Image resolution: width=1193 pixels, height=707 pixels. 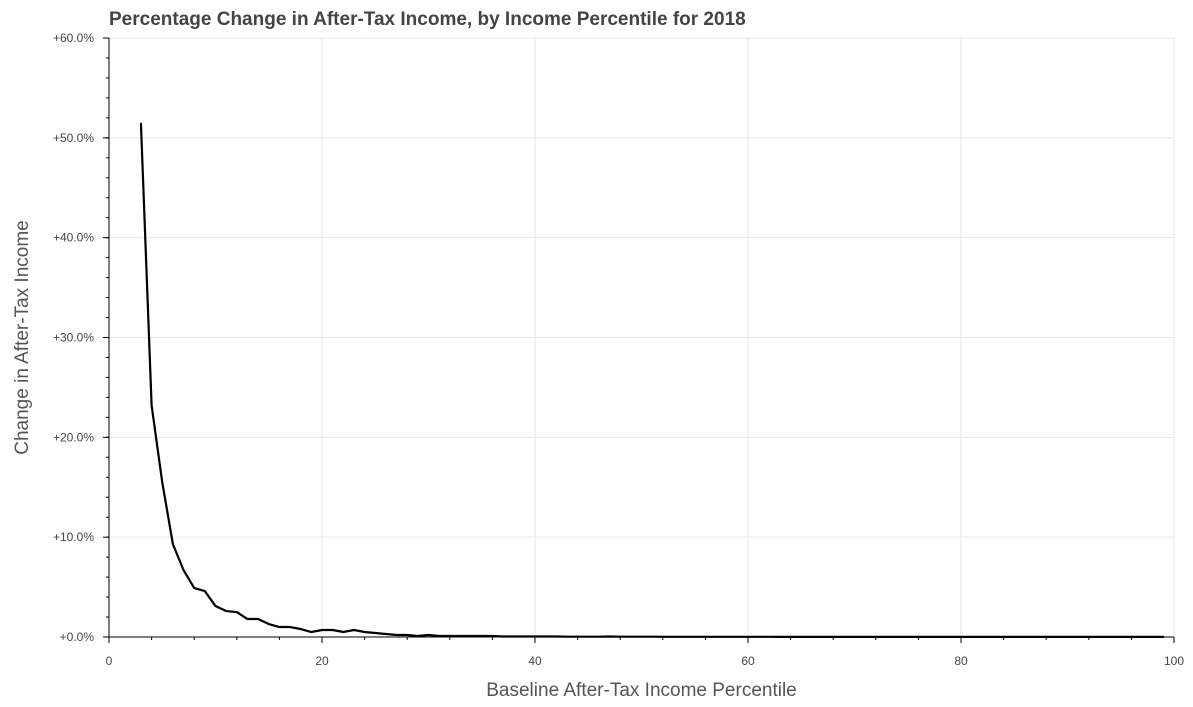 What do you see at coordinates (641, 690) in the screenshot?
I see `x-axis-label: Baseline After-Tax Income Percentile` at bounding box center [641, 690].